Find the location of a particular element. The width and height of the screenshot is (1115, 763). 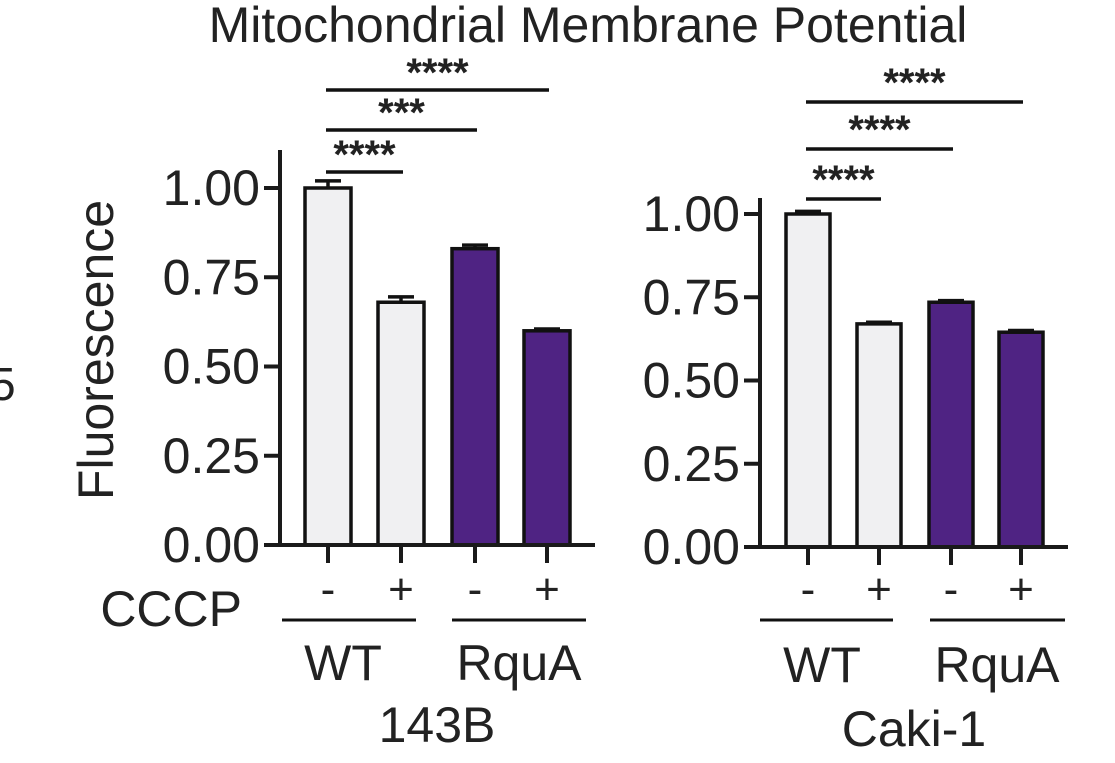

chart-title: Mitochondrial Membrane Potential is located at coordinates (588, 26).